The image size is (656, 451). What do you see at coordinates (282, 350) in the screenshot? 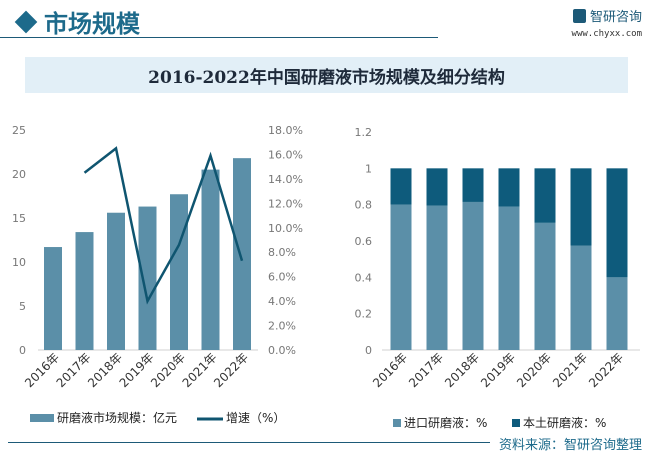
I see `y2-tick-label: 0.0%` at bounding box center [282, 350].